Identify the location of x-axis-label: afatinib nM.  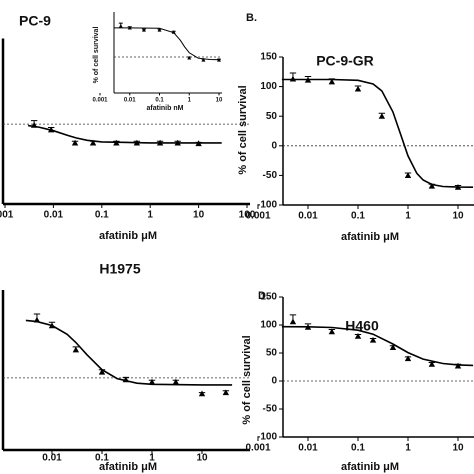
(165, 108).